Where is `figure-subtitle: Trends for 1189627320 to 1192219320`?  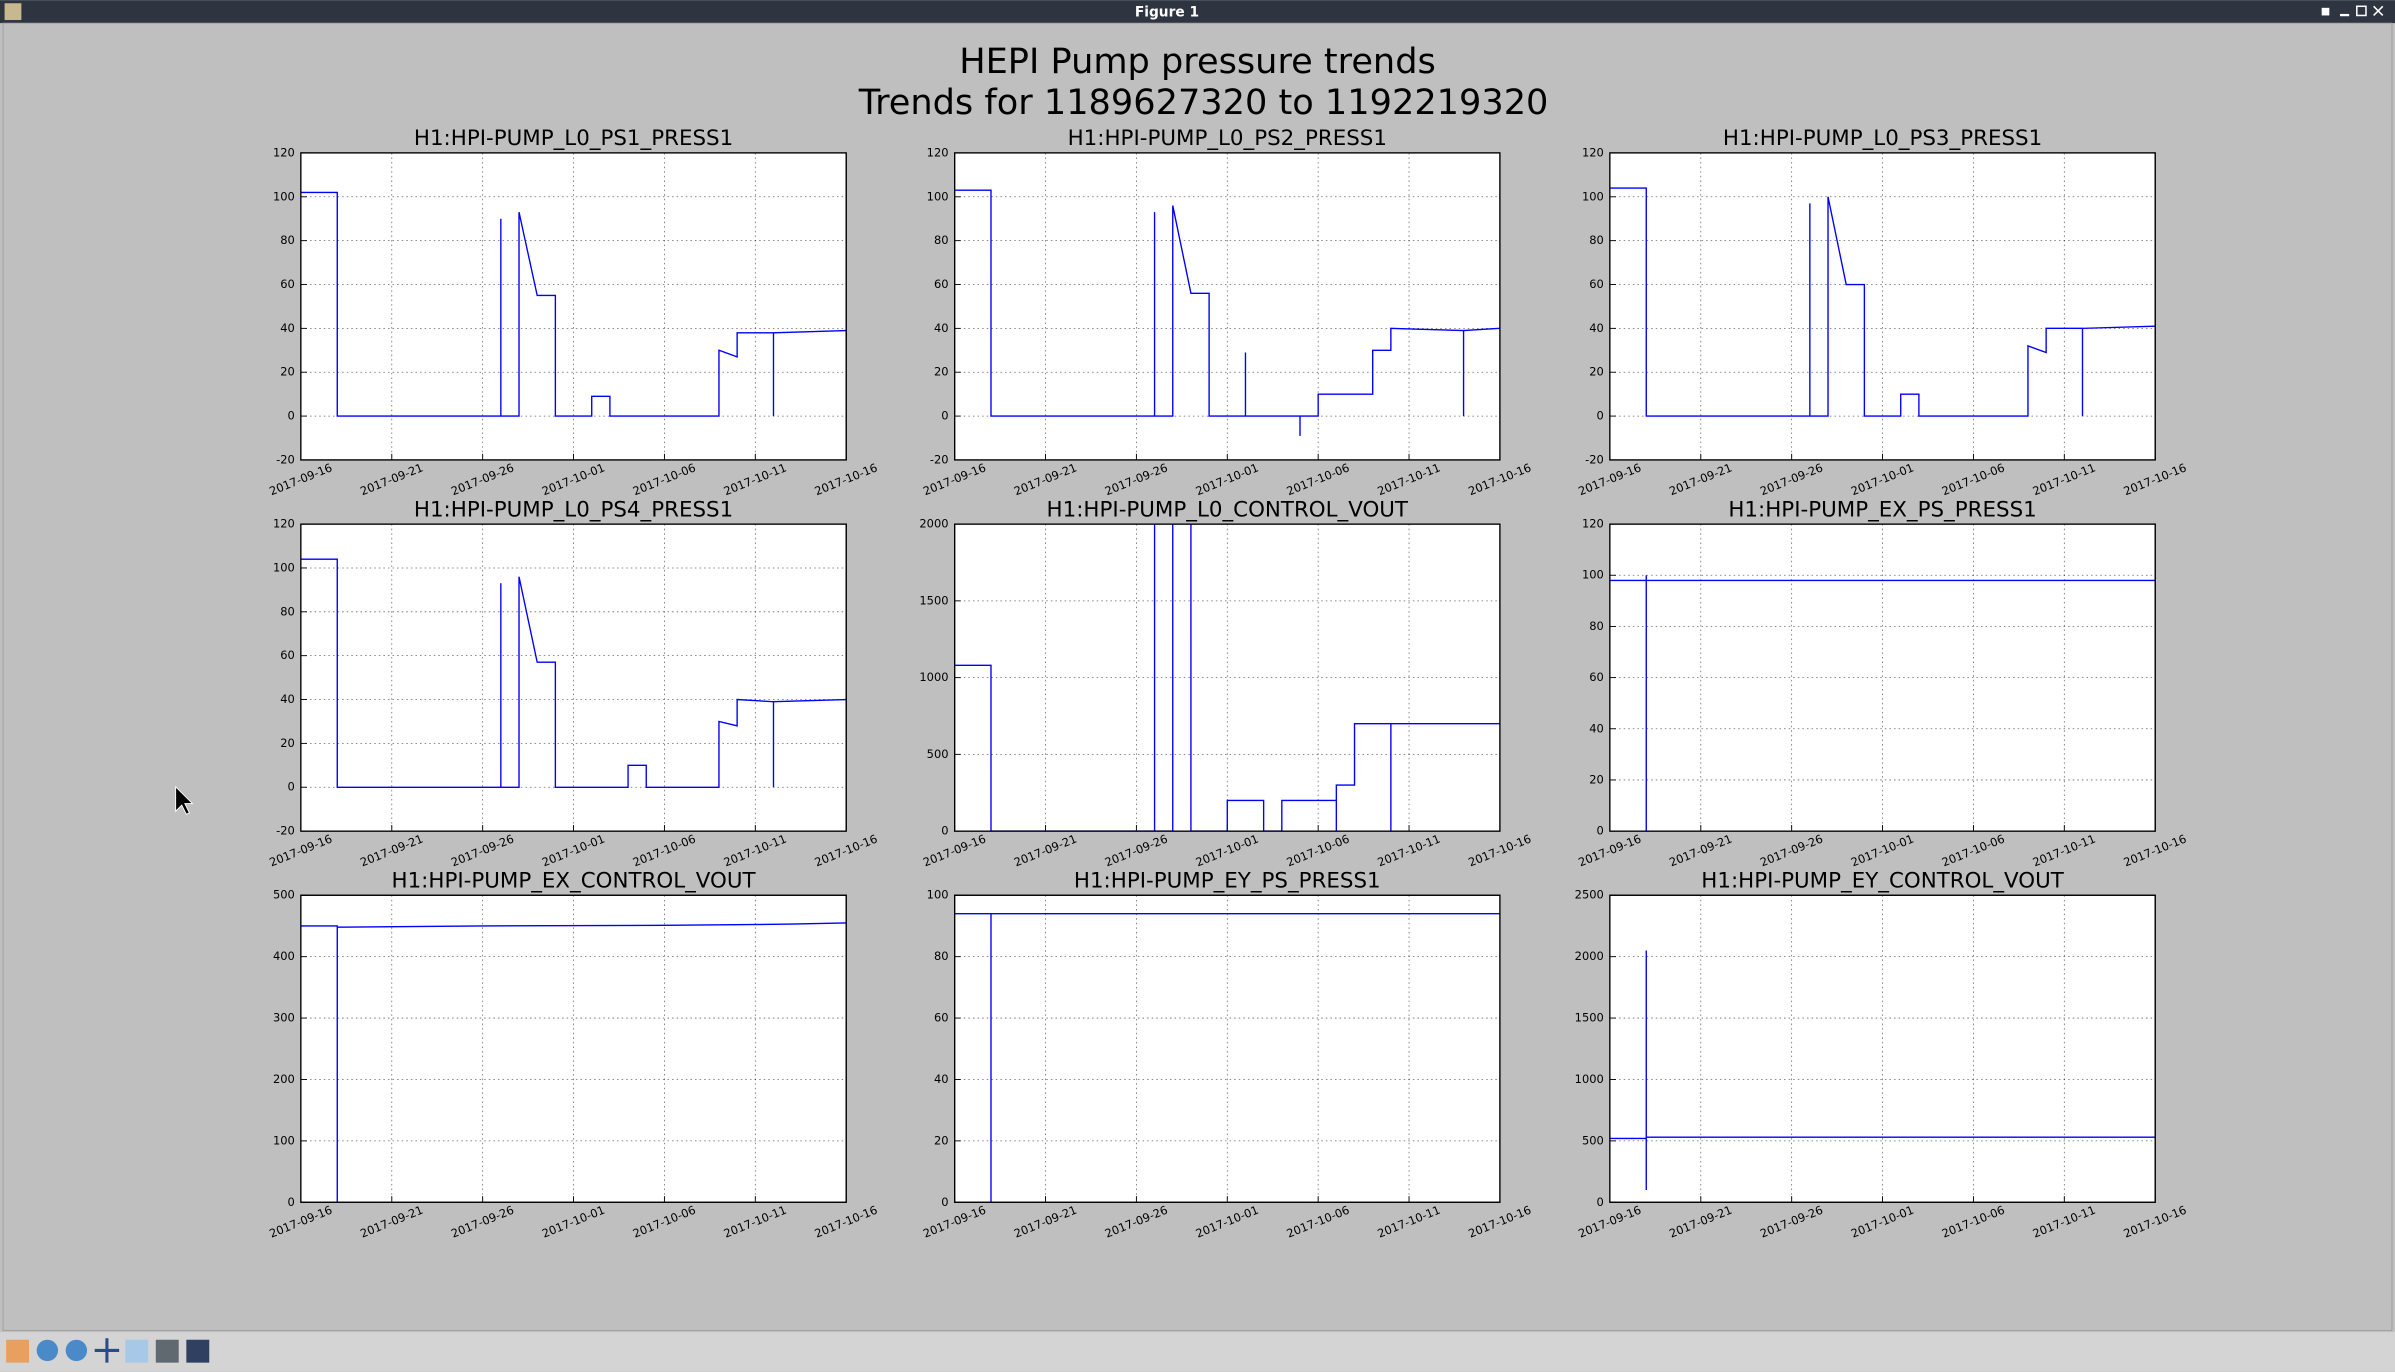 figure-subtitle: Trends for 1189627320 to 1192219320 is located at coordinates (1203, 102).